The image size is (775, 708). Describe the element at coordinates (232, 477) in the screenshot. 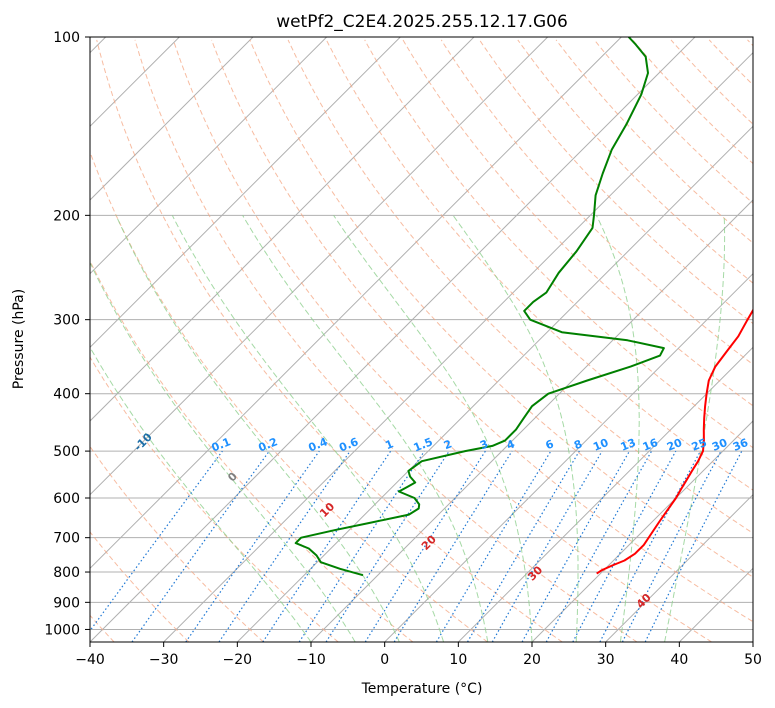

I see `dry-adiabat-label: 0` at that location.